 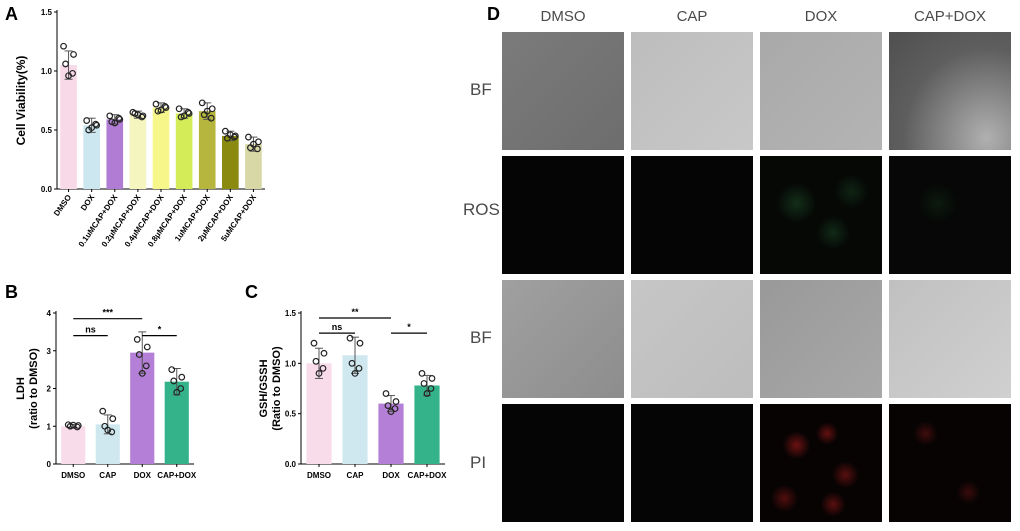 What do you see at coordinates (478, 462) in the screenshot?
I see `row-label-pi: PI` at bounding box center [478, 462].